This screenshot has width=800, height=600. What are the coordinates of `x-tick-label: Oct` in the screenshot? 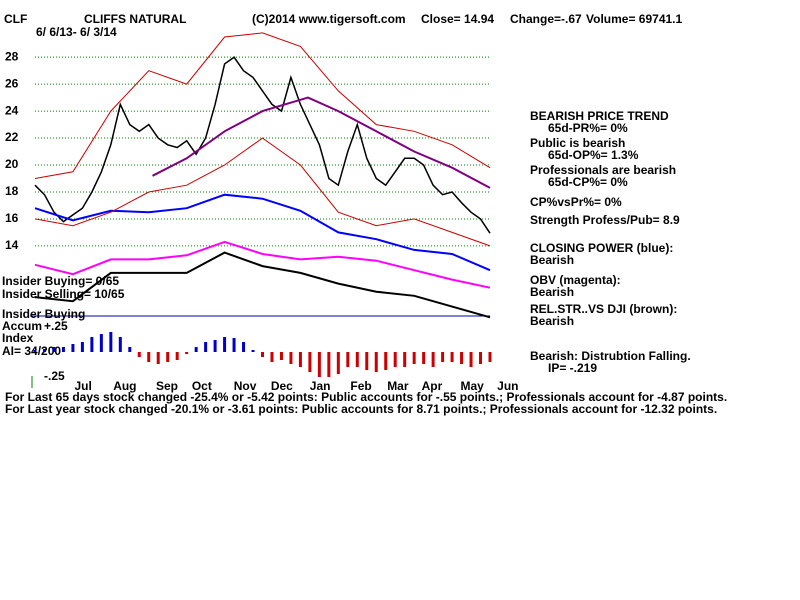 It's located at (202, 386).